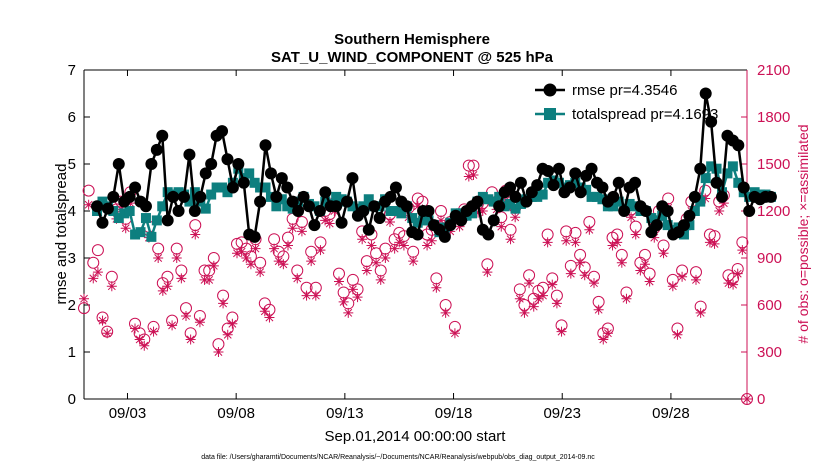  Describe the element at coordinates (803, 233) in the screenshot. I see `y-axis-label-right: # of obs: o=possible; ×=assimilated` at that location.